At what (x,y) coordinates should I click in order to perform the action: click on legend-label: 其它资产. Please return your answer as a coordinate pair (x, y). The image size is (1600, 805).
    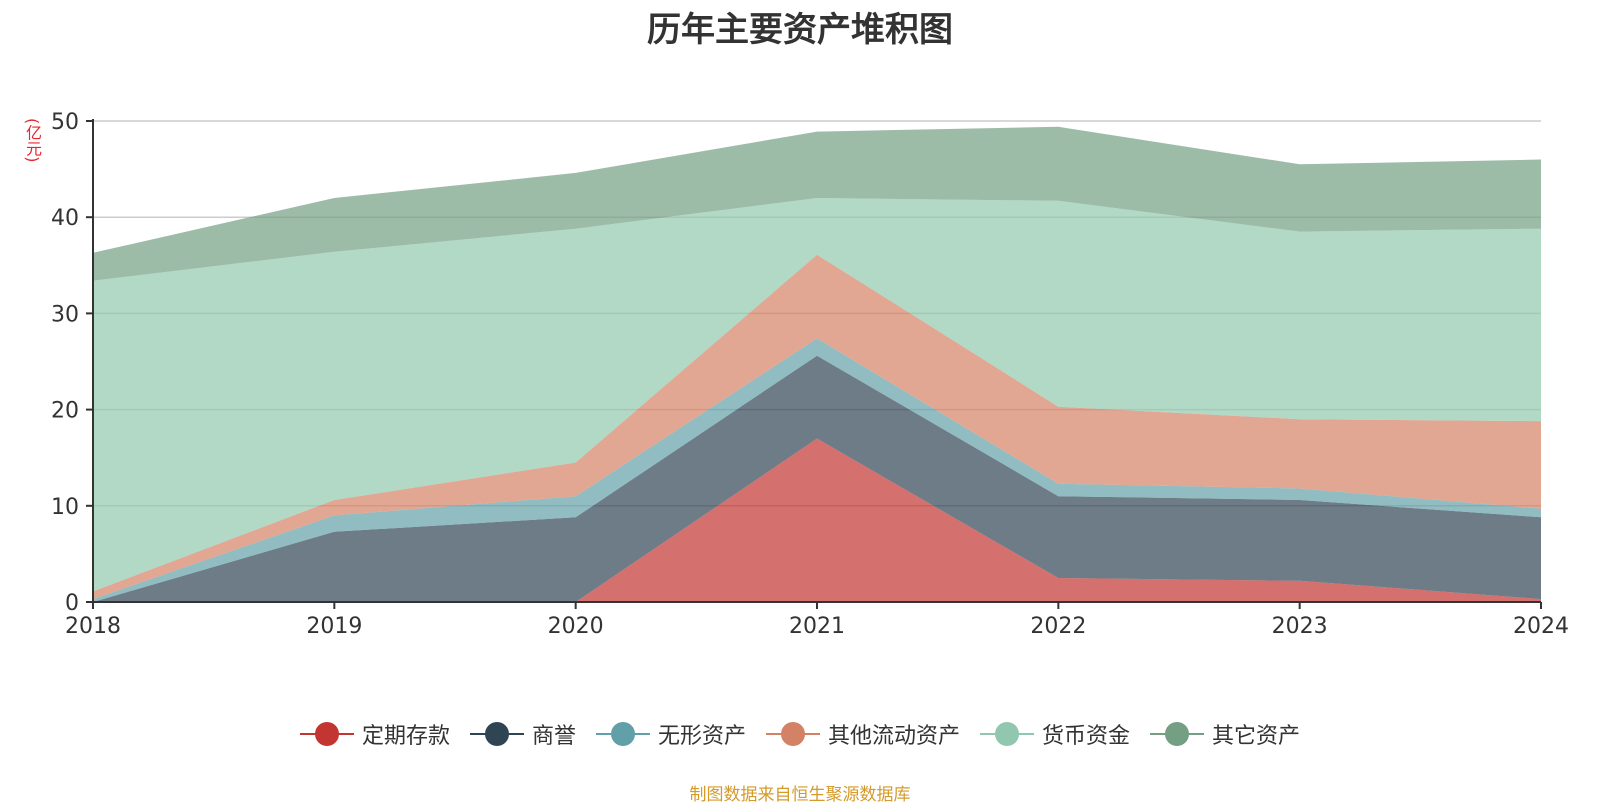
    Looking at the image, I should click on (1256, 736).